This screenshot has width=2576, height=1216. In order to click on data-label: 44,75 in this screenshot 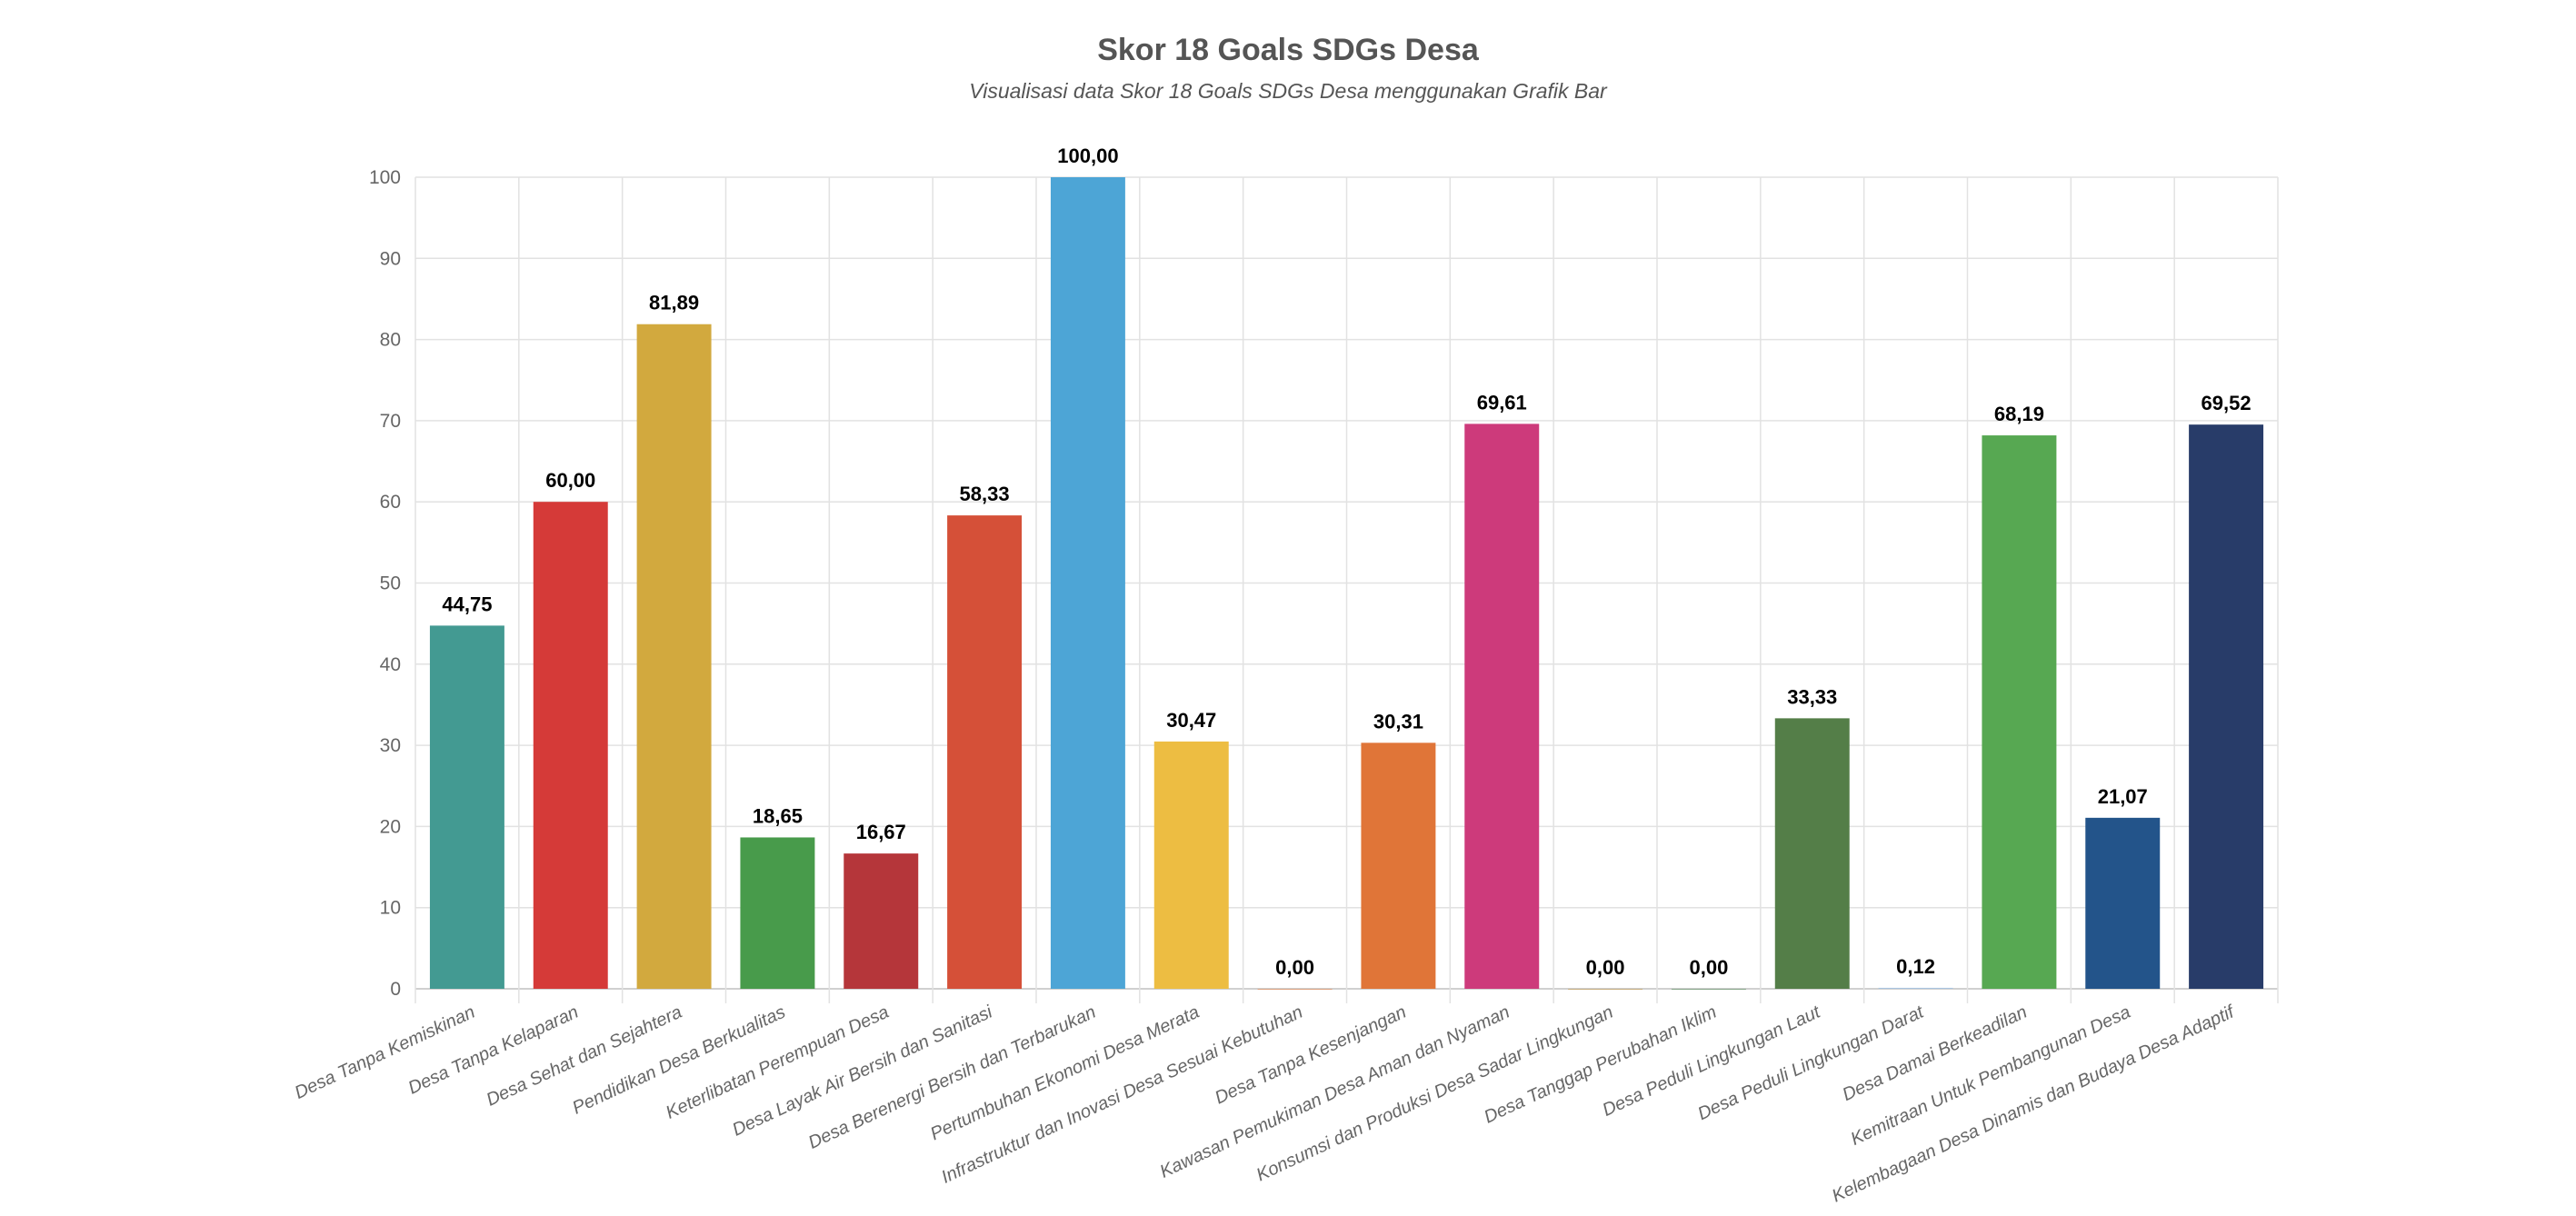, I will do `click(467, 604)`.